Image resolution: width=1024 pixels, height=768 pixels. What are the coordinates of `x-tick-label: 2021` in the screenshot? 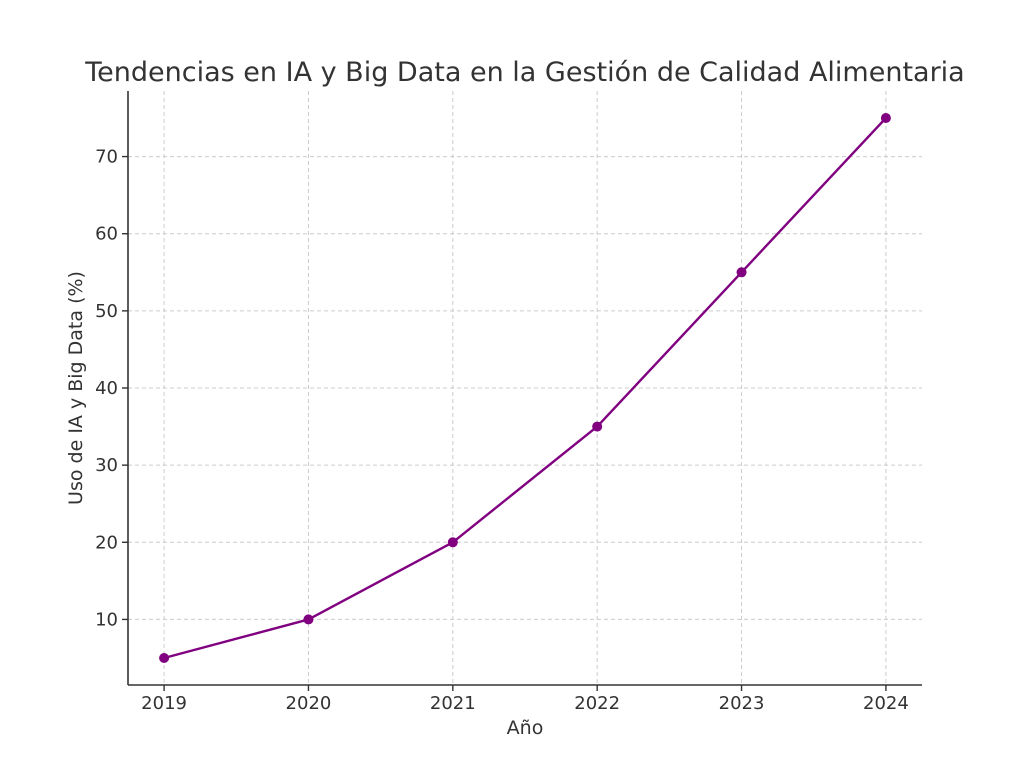 It's located at (453, 703).